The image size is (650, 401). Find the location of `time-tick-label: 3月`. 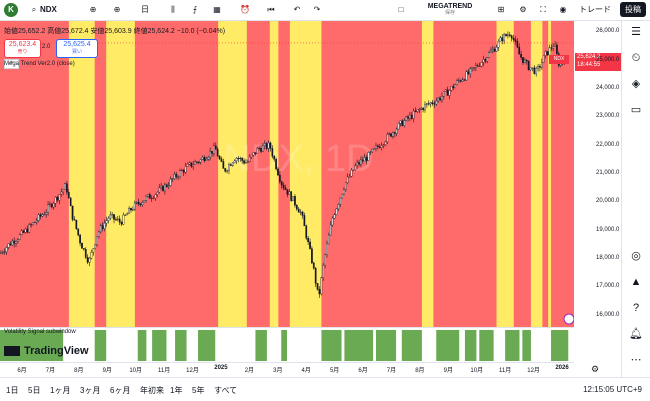

time-tick-label: 3月 is located at coordinates (278, 371).